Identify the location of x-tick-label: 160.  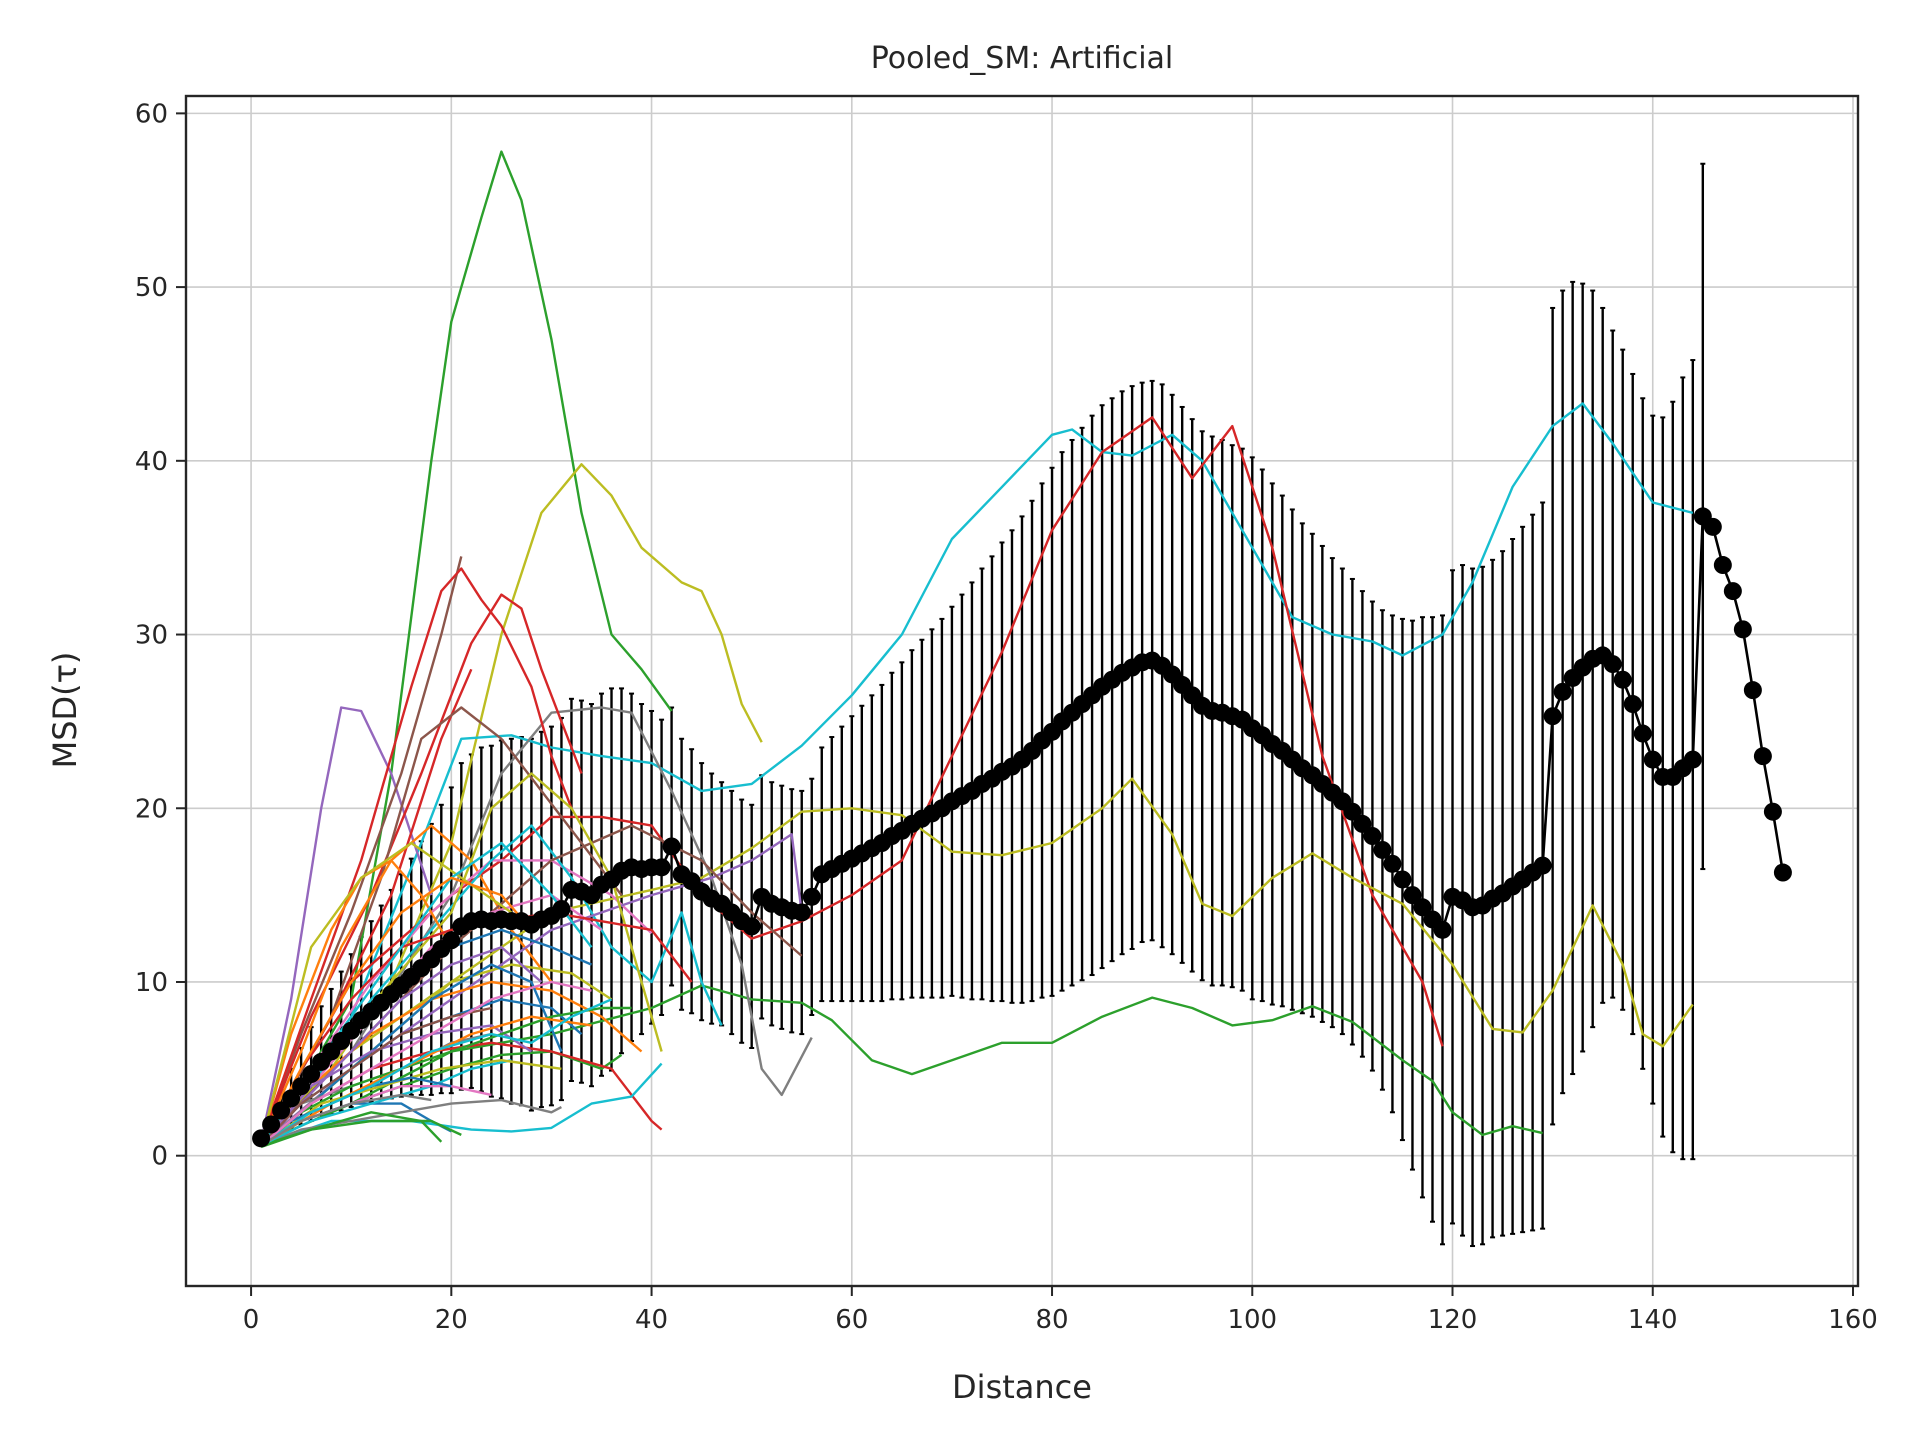
(1853, 1320).